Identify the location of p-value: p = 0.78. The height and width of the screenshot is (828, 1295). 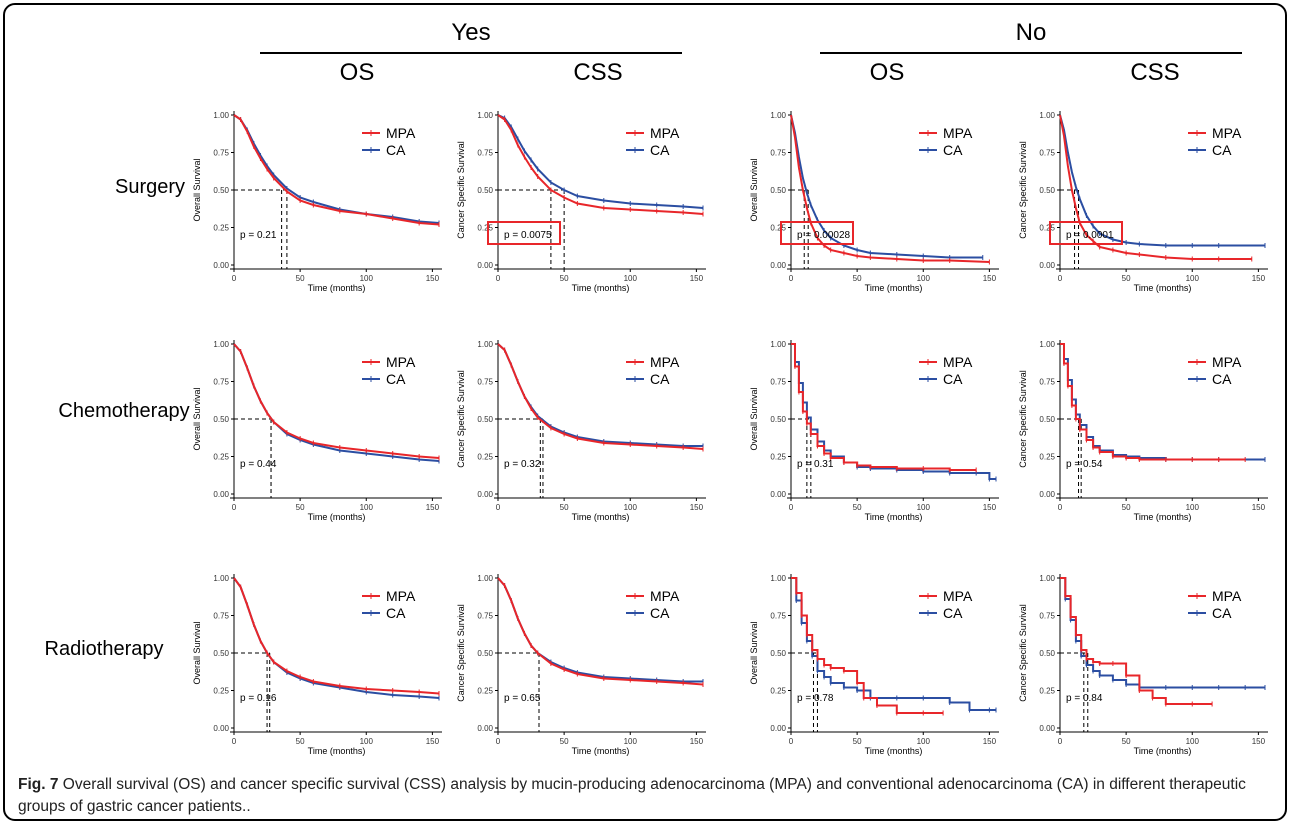
(815, 698).